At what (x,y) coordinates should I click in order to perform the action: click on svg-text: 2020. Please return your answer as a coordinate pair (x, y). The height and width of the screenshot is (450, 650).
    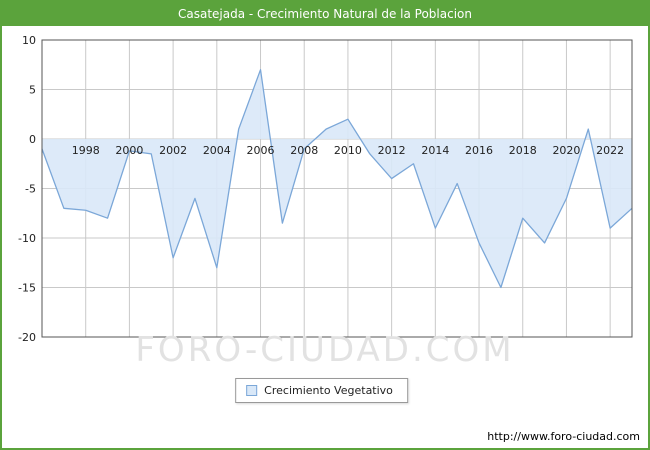
    Looking at the image, I should click on (566, 150).